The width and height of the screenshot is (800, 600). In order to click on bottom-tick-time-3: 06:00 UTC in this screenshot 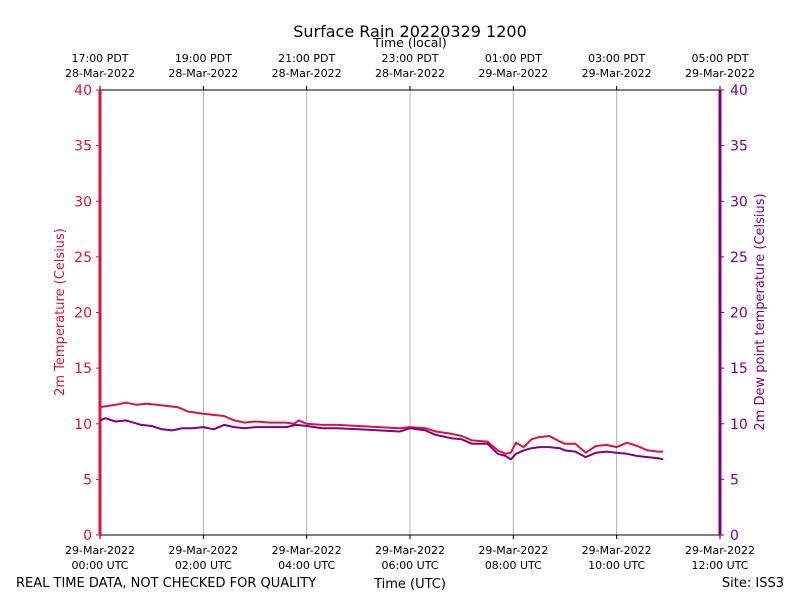, I will do `click(409, 565)`.